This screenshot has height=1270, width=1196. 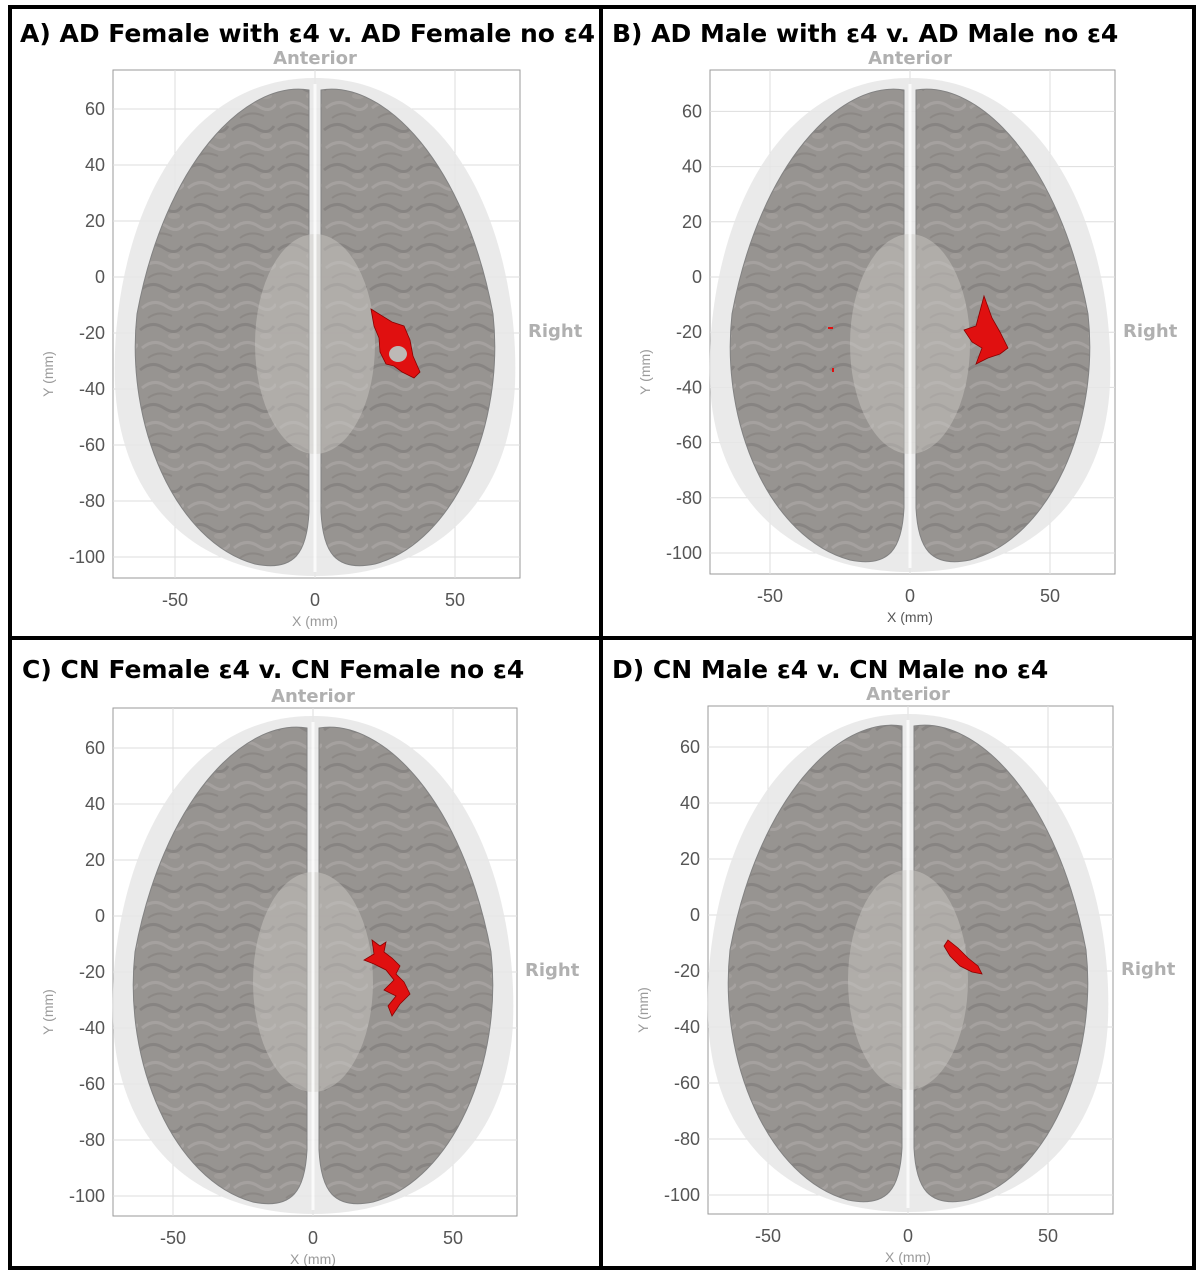 What do you see at coordinates (865, 33) in the screenshot?
I see `panel-title: B) AD Male with ε4 v. AD Male no ε4` at bounding box center [865, 33].